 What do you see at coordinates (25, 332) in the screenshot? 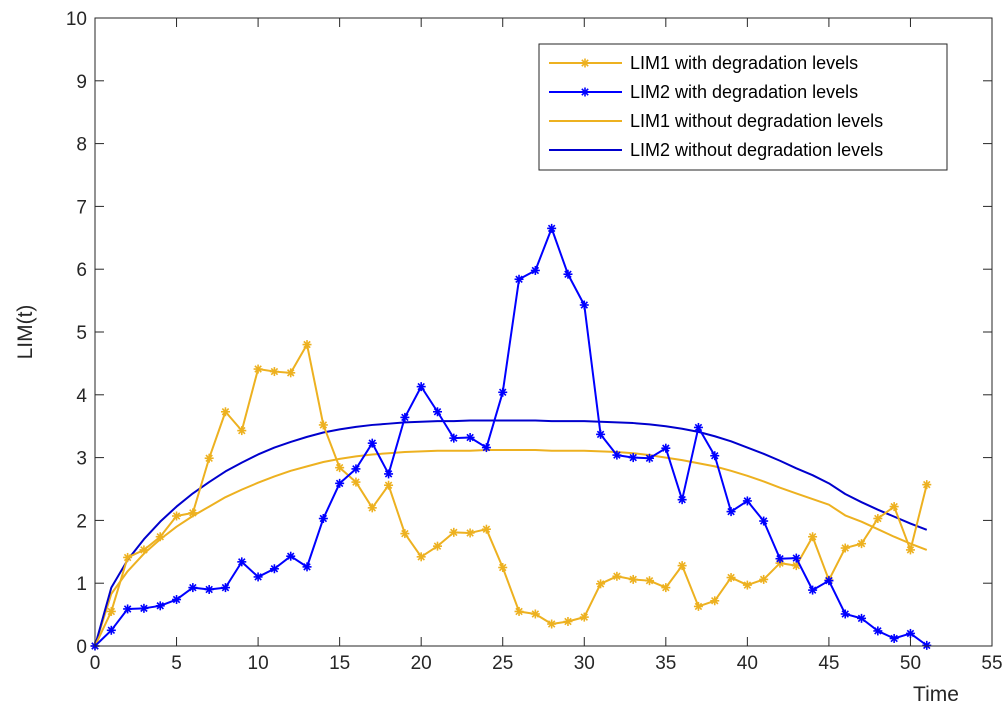
I see `y-axis-label: LIM(t)` at bounding box center [25, 332].